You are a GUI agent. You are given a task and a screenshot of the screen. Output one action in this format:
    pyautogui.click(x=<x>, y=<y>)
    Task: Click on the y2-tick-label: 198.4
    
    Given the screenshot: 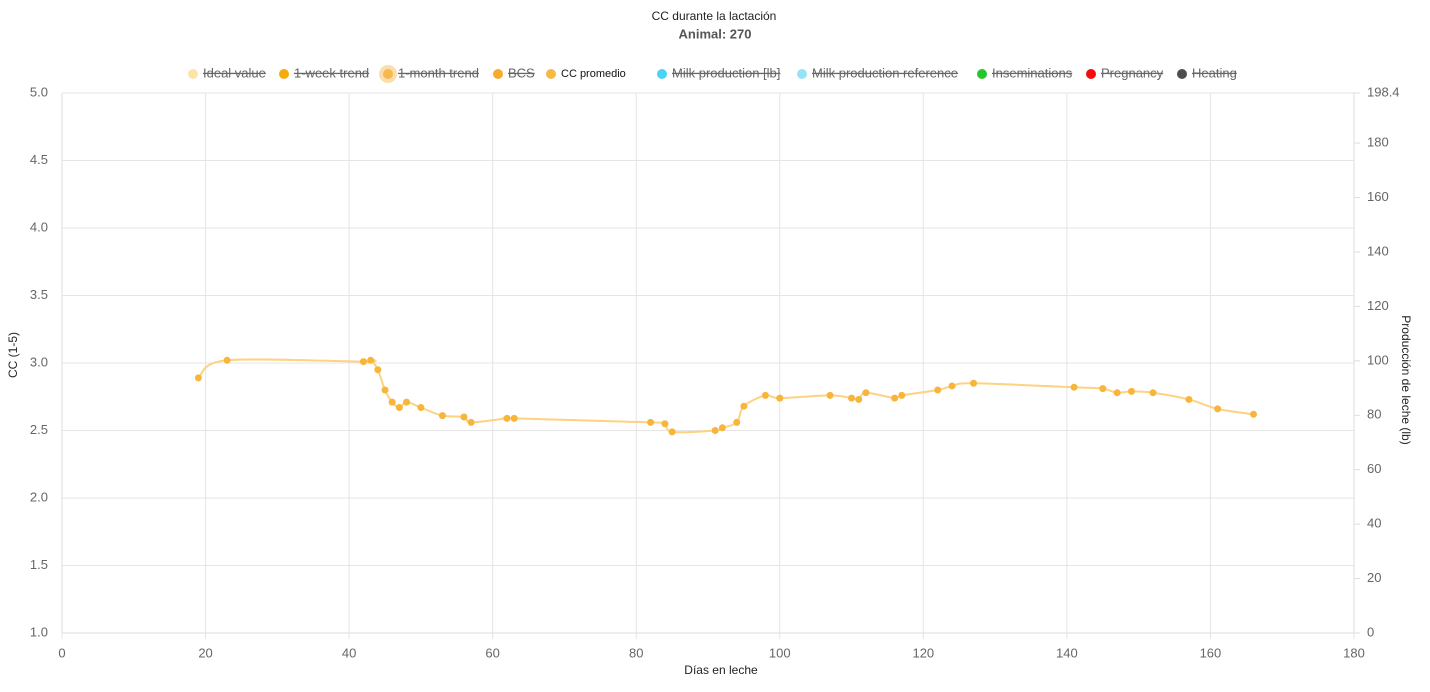 What is the action you would take?
    pyautogui.click(x=1383, y=91)
    